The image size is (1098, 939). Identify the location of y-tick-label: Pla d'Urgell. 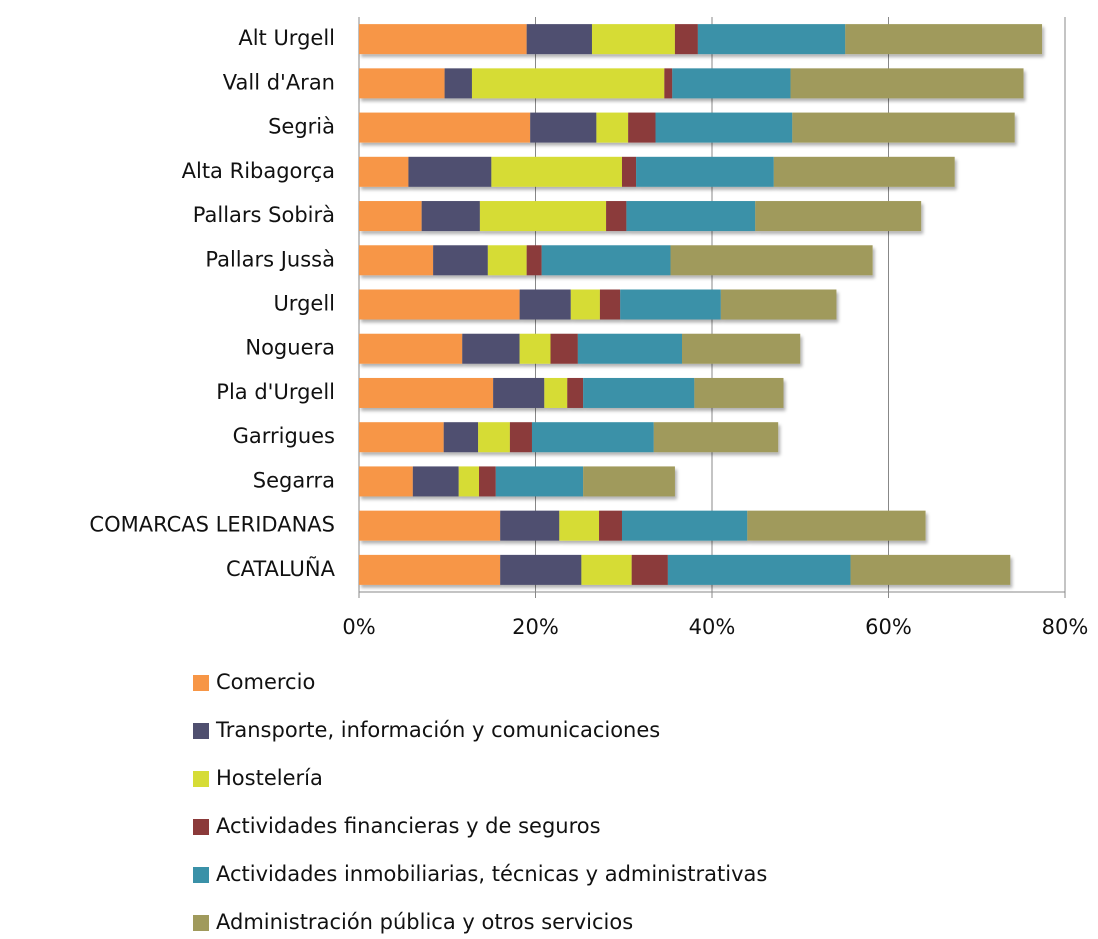
(275, 392).